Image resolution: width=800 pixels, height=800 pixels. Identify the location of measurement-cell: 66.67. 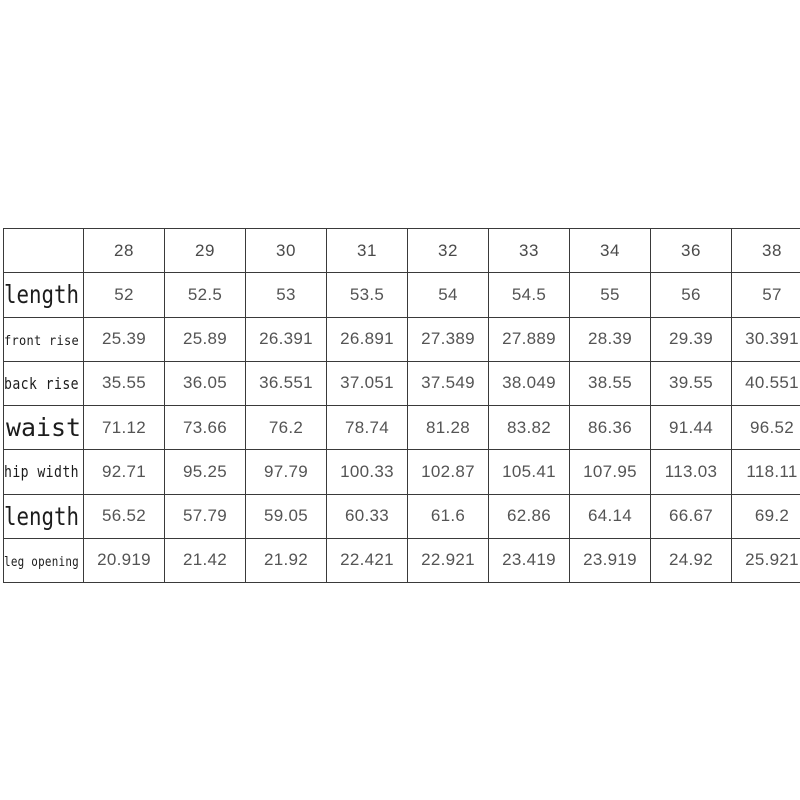
(691, 516).